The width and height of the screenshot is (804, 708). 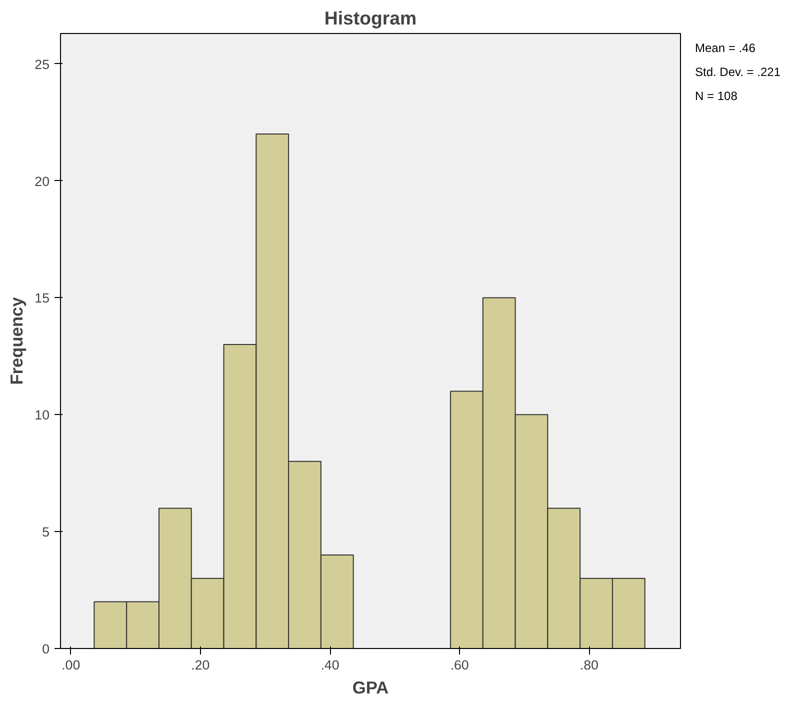 What do you see at coordinates (589, 665) in the screenshot?
I see `x-tick-label: .80` at bounding box center [589, 665].